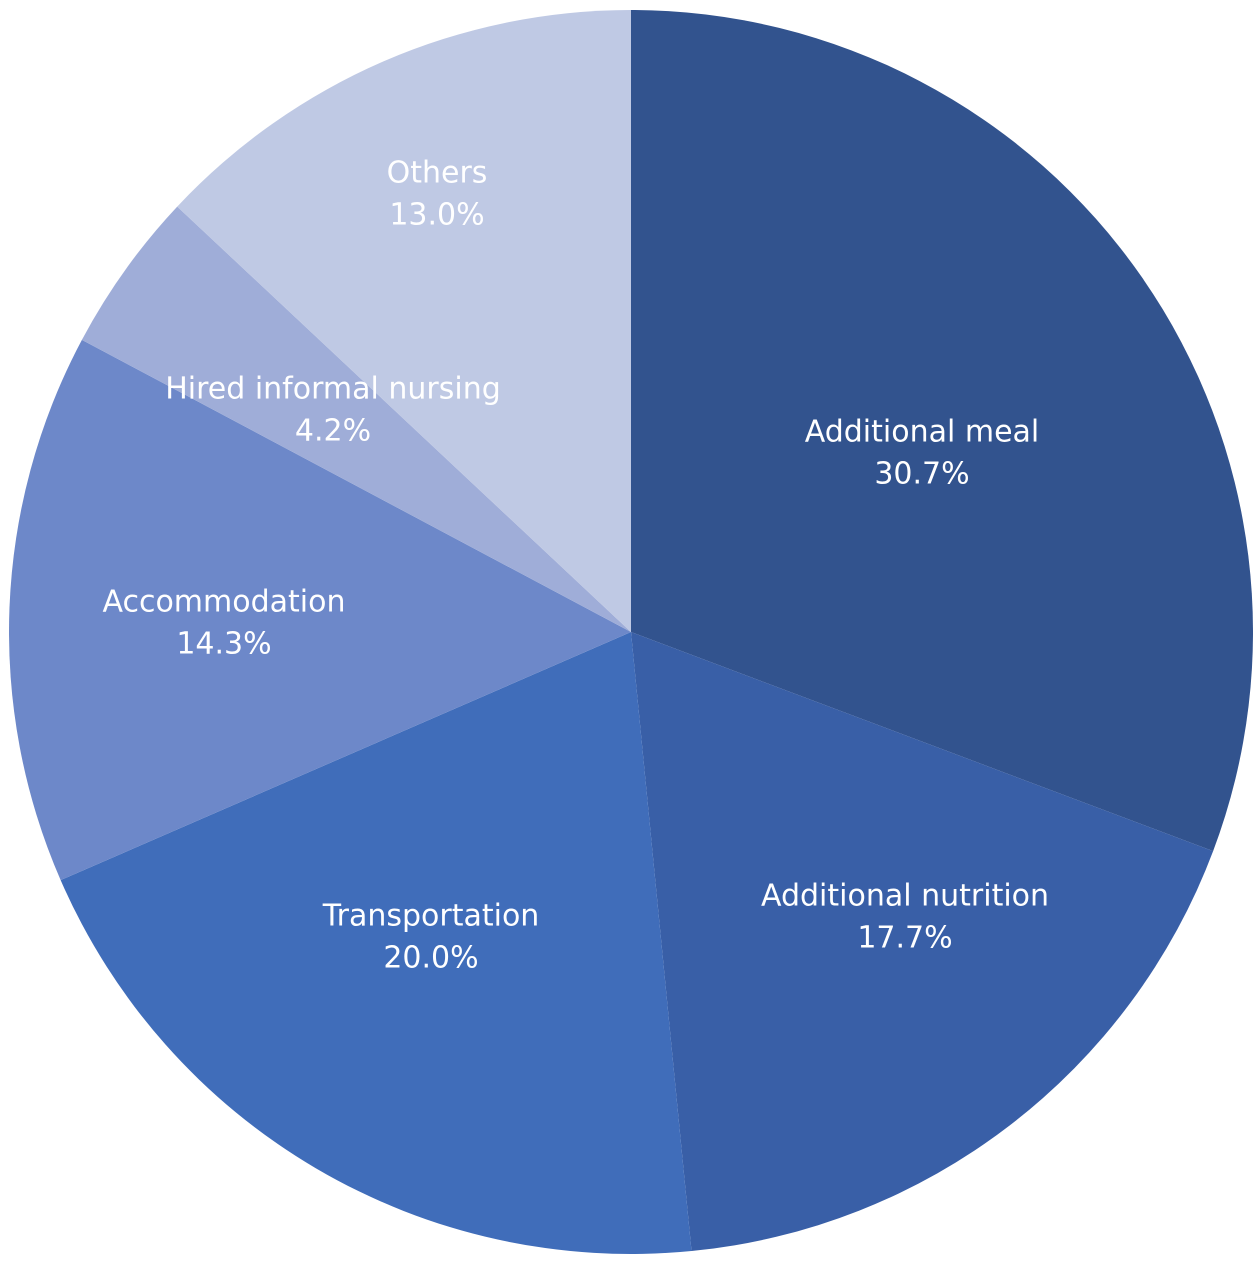 The height and width of the screenshot is (1268, 1260). Describe the element at coordinates (436, 215) in the screenshot. I see `slice-value-others: 13.0%` at that location.